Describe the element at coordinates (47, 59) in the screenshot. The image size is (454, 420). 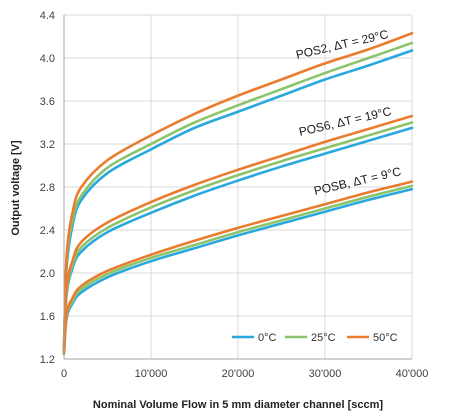
I see `y-tick-label: 4.0` at that location.